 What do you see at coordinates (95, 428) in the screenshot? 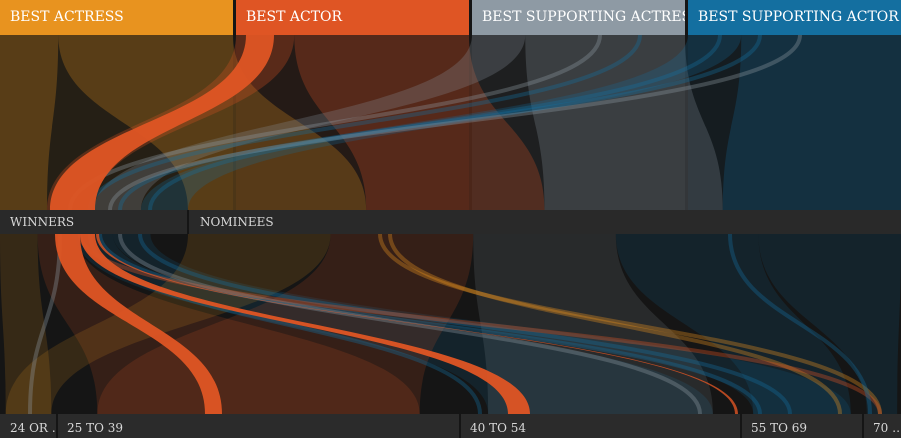
I see `age-label-25-to-39: 25 TO 39` at bounding box center [95, 428].